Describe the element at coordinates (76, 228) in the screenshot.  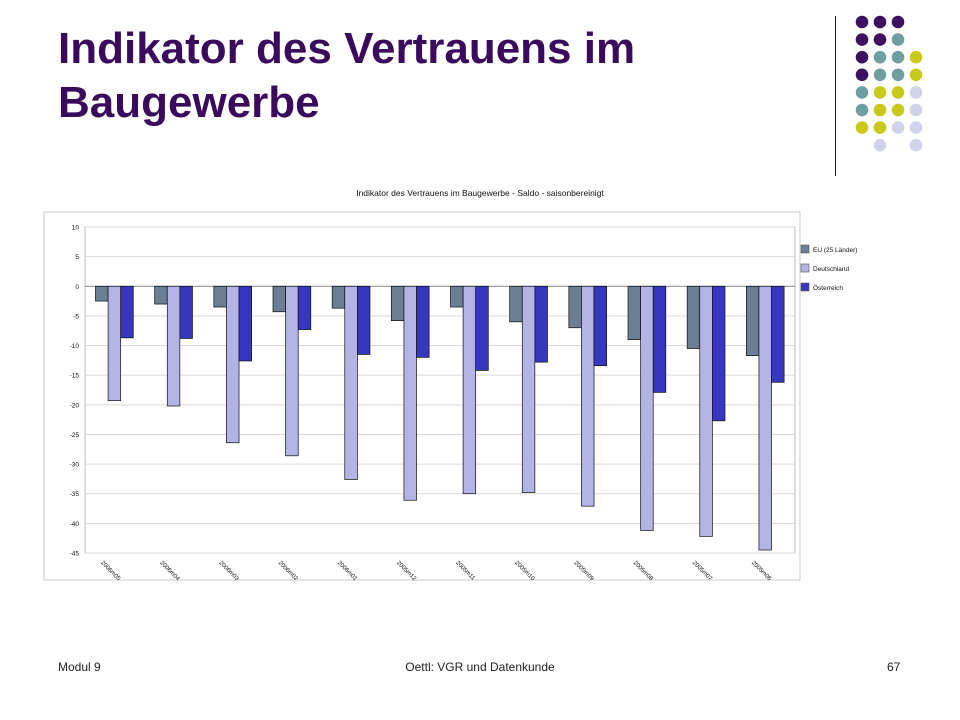
I see `y-tick-label: 10` at that location.